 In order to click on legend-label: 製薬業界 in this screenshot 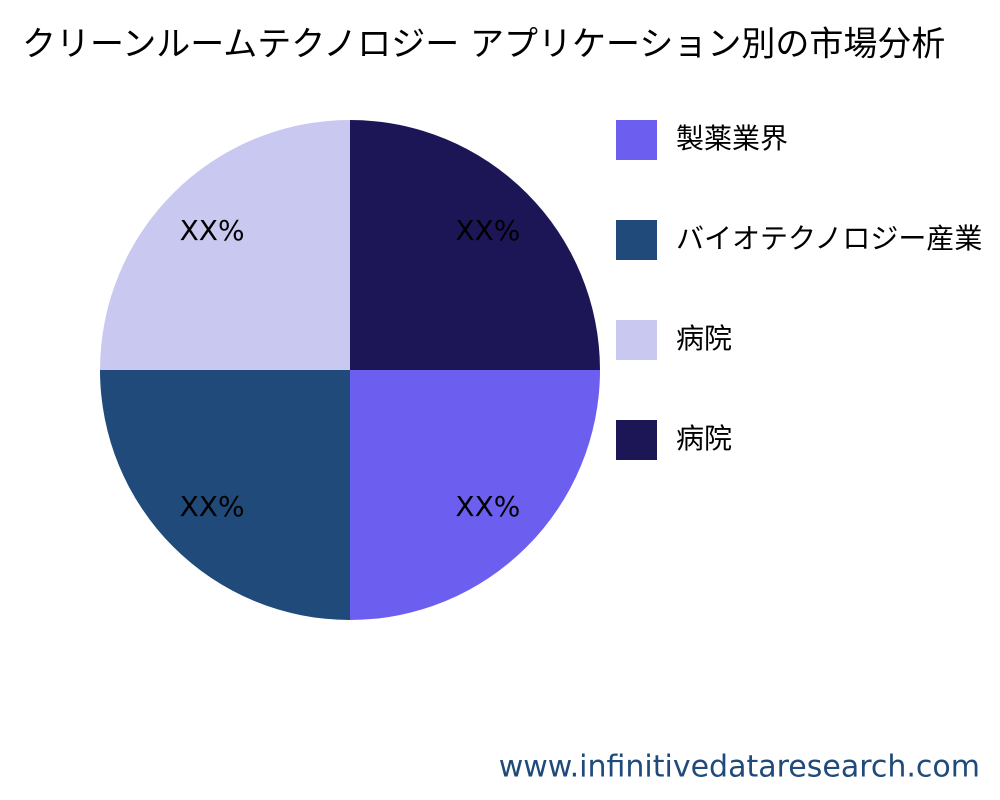, I will do `click(732, 138)`.